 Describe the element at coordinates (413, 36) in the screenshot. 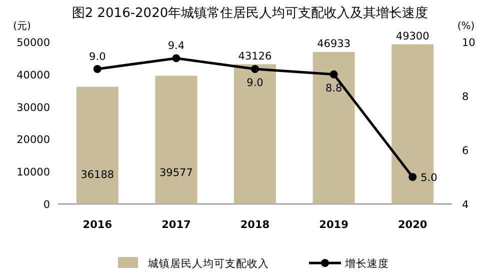

I see `bar-label: 49300` at that location.